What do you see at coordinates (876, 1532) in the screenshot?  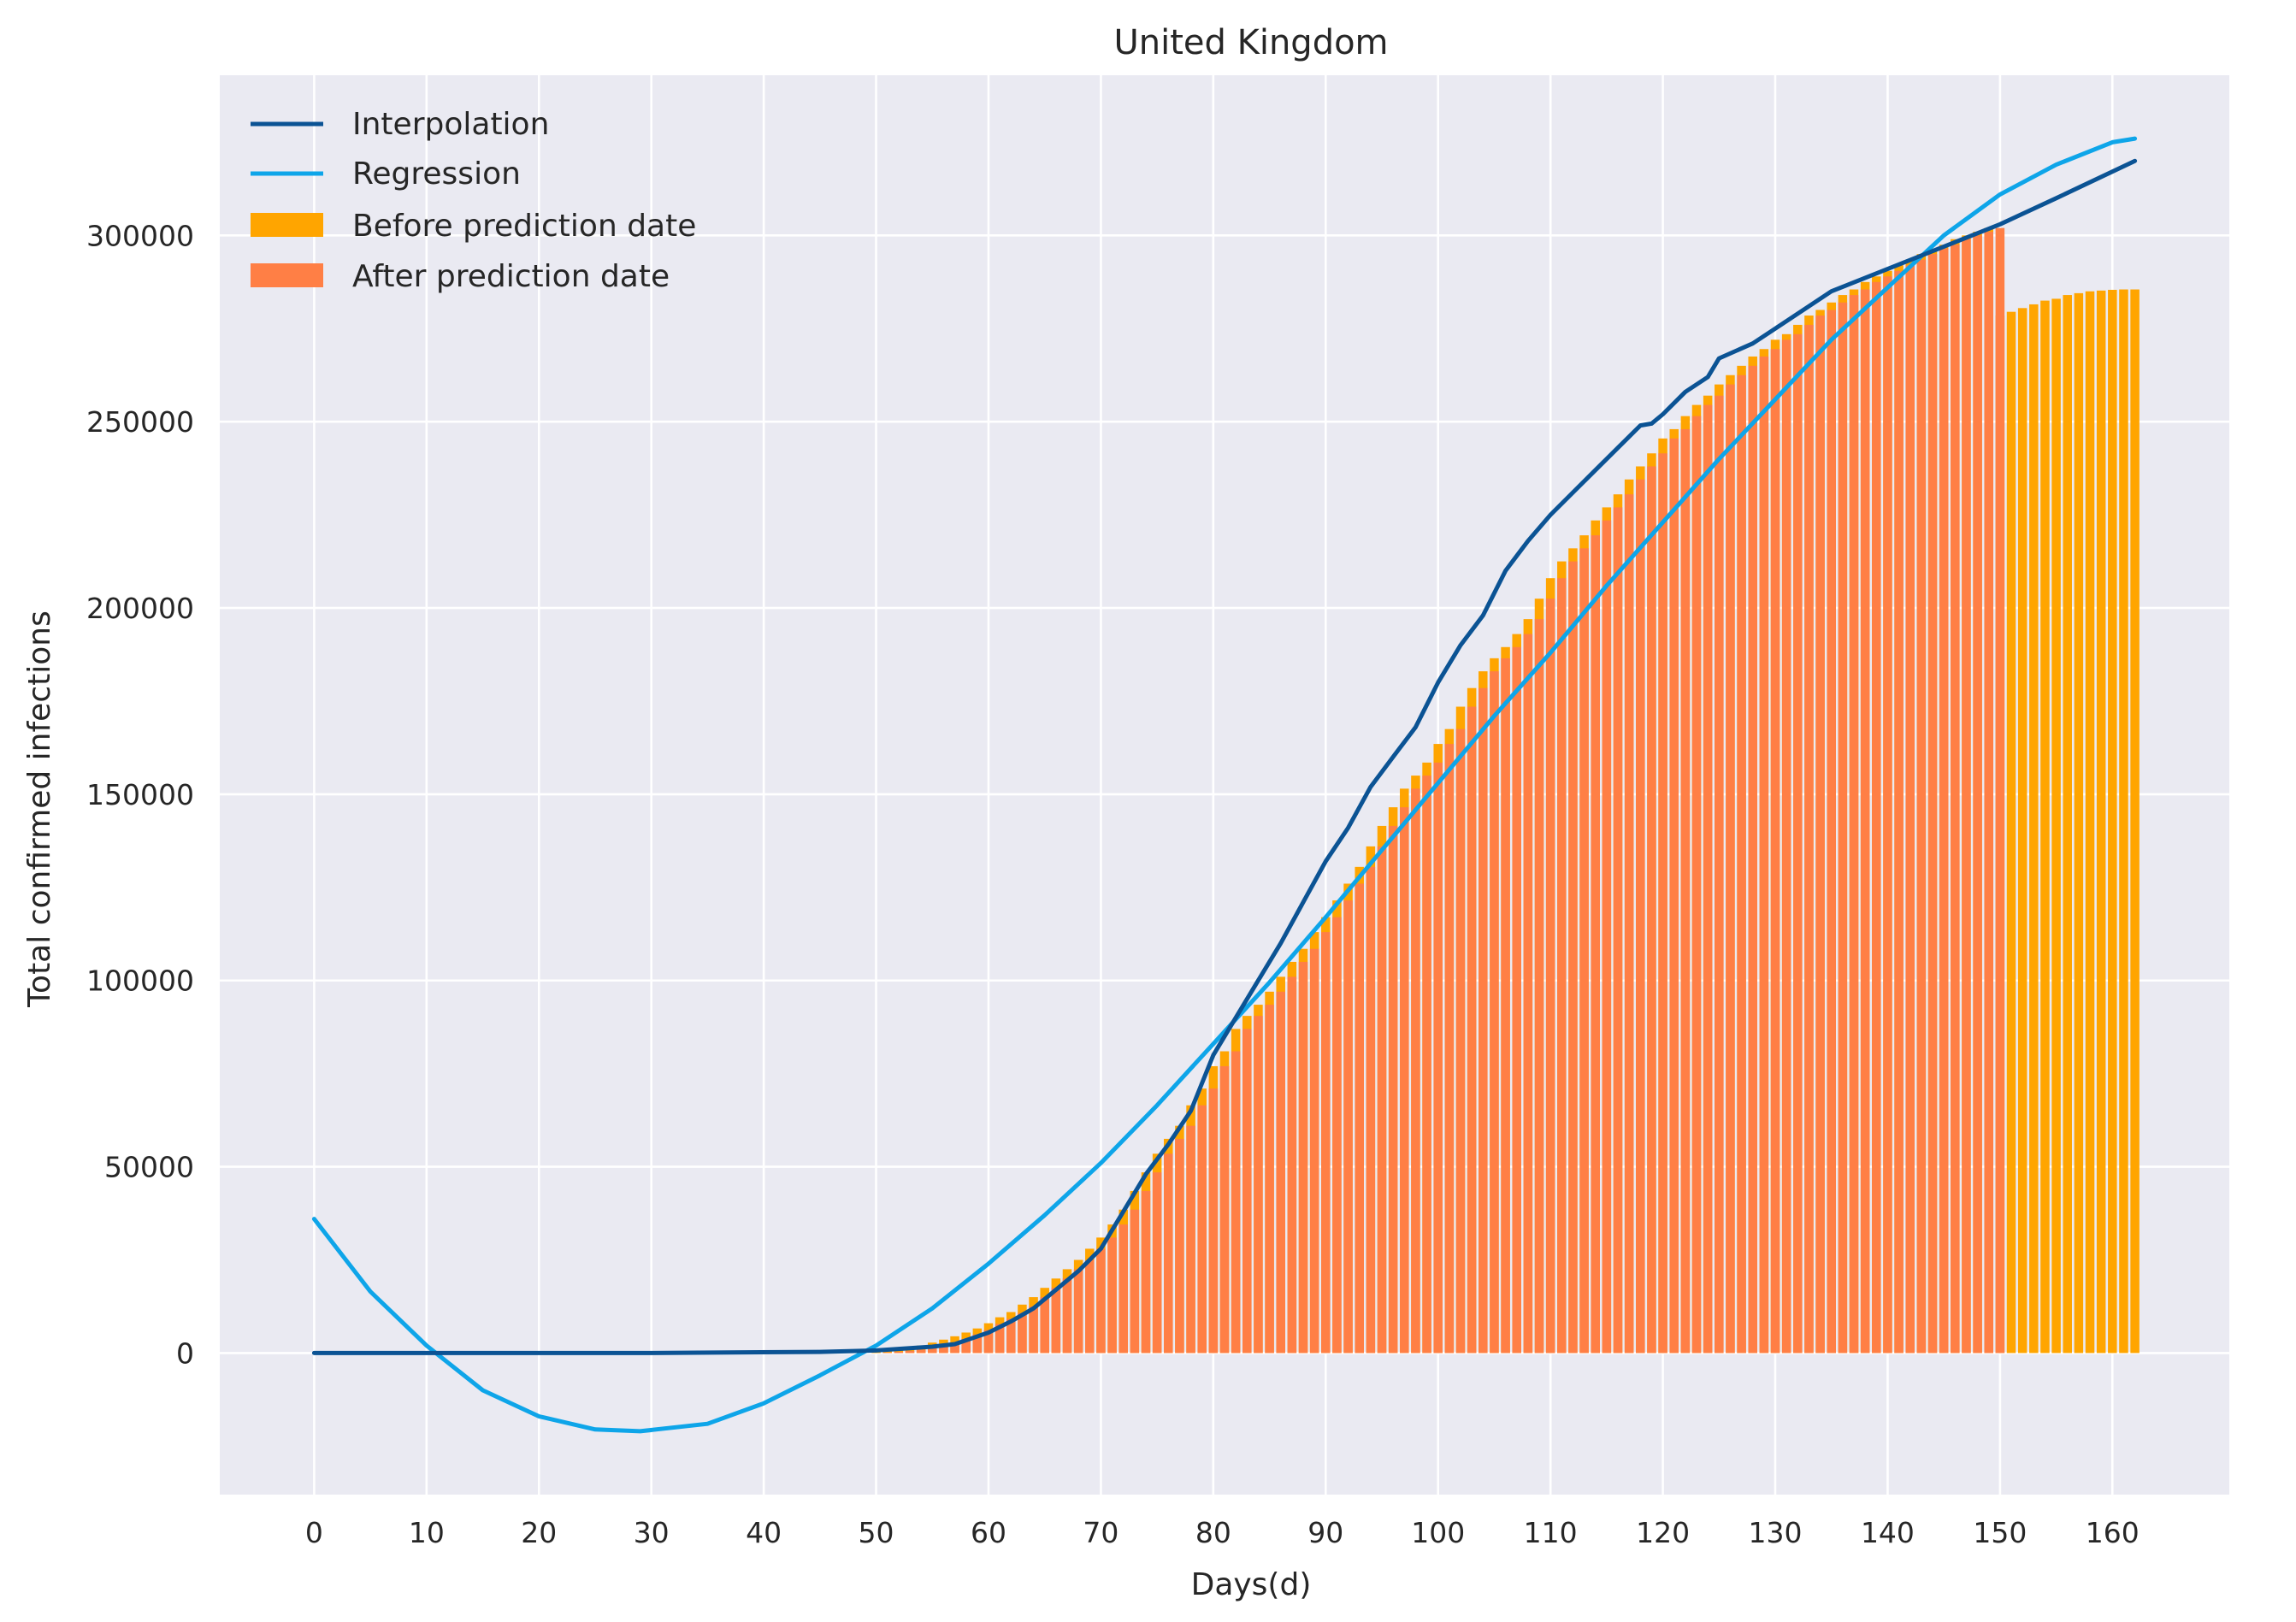 I see `x-tick-label: 50` at bounding box center [876, 1532].